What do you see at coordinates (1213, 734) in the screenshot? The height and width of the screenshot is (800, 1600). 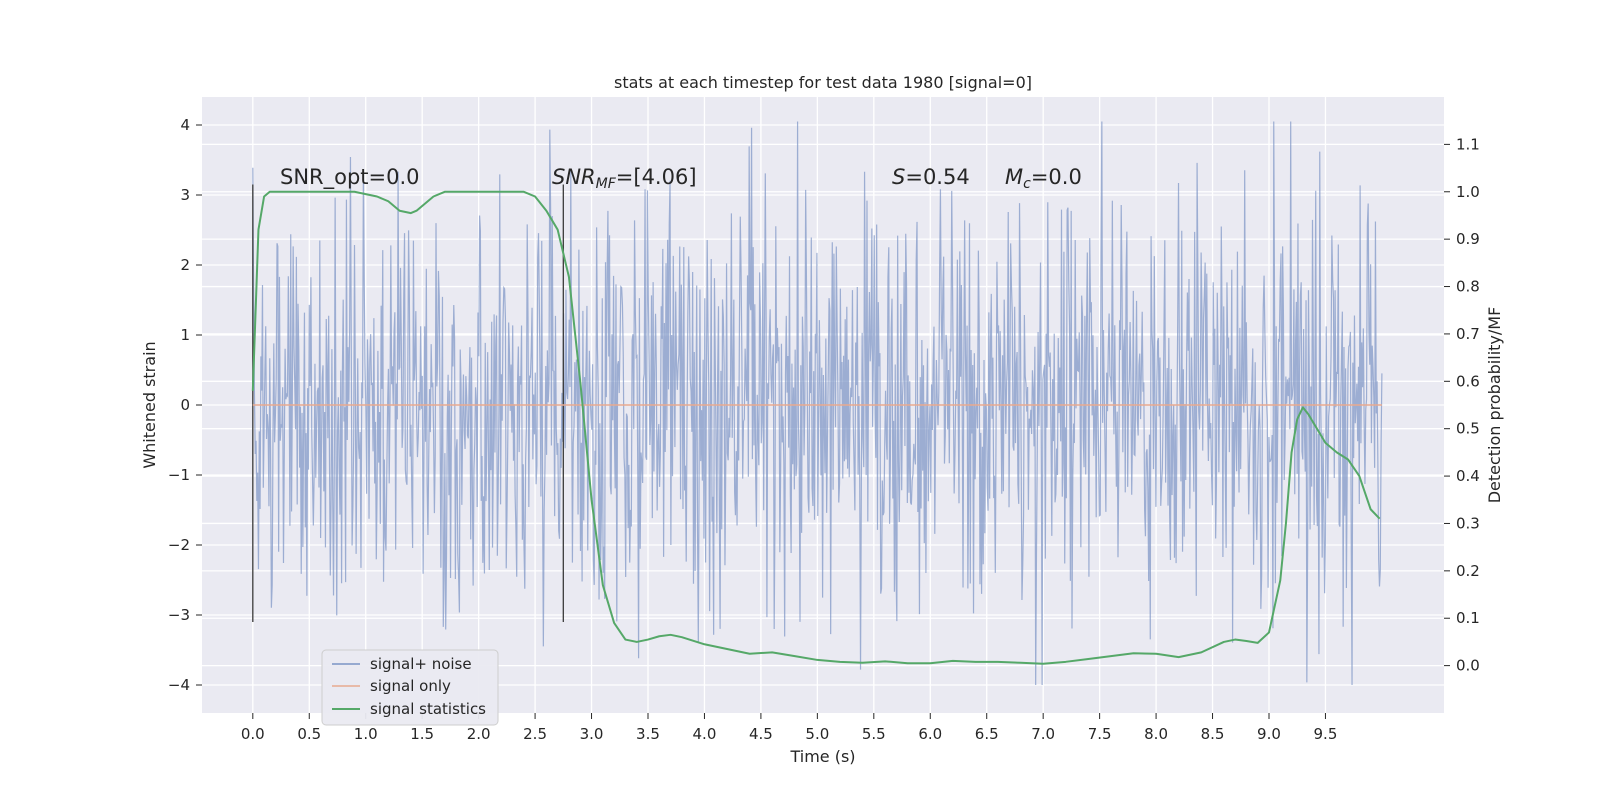 I see `x-tick-label: 8.5` at bounding box center [1213, 734].